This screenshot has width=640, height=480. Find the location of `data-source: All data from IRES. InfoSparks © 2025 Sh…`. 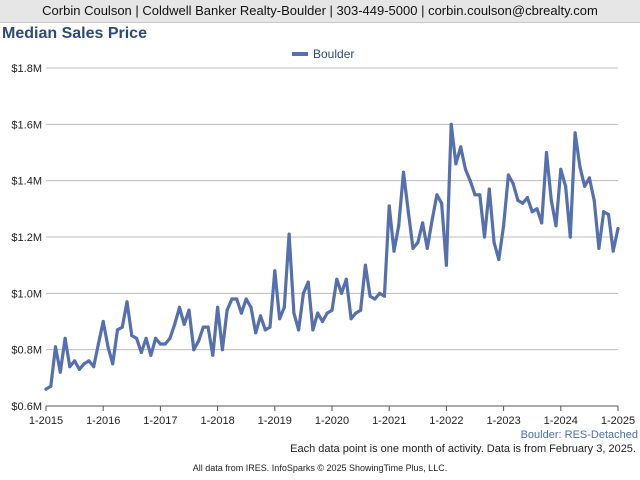

data-source: All data from IRES. InfoSparks © 2025 Sh… is located at coordinates (320, 468).